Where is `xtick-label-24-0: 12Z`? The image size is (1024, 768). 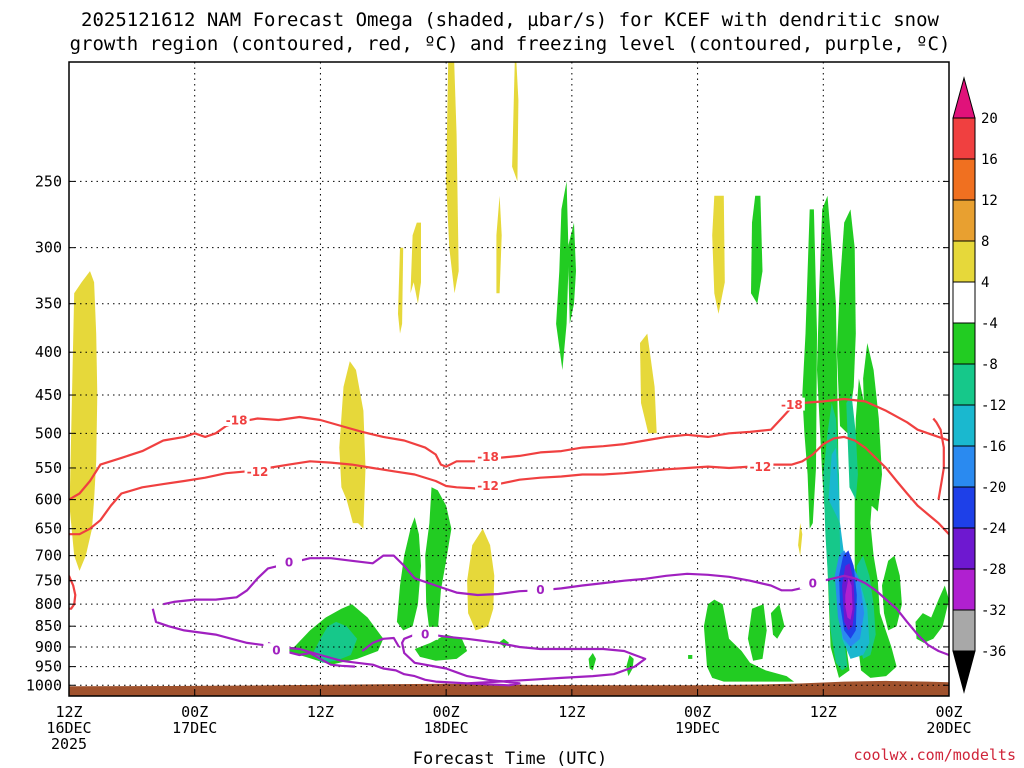 xtick-label-24-0: 12Z is located at coordinates (320, 712).